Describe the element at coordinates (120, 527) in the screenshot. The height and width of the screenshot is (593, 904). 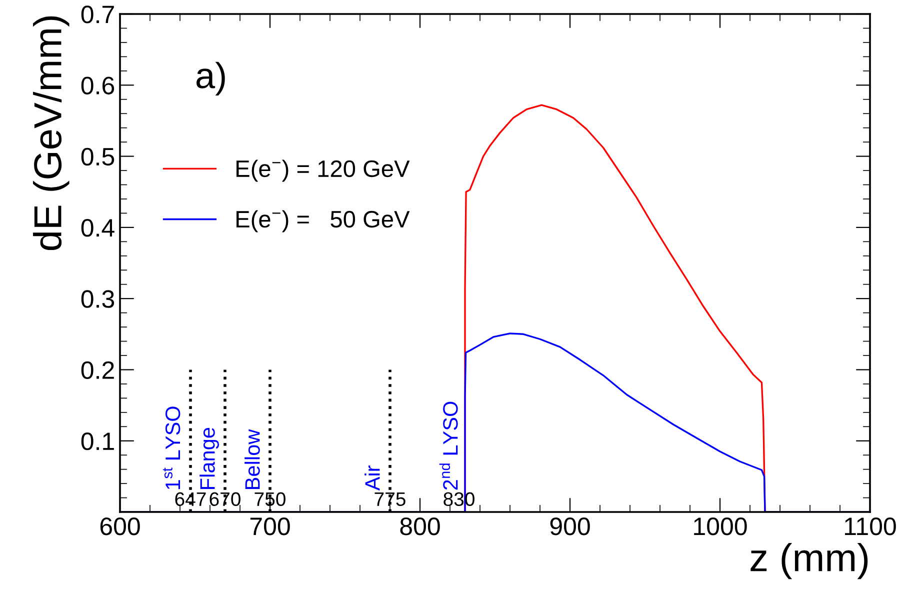
I see `x-tick-label: 600` at that location.